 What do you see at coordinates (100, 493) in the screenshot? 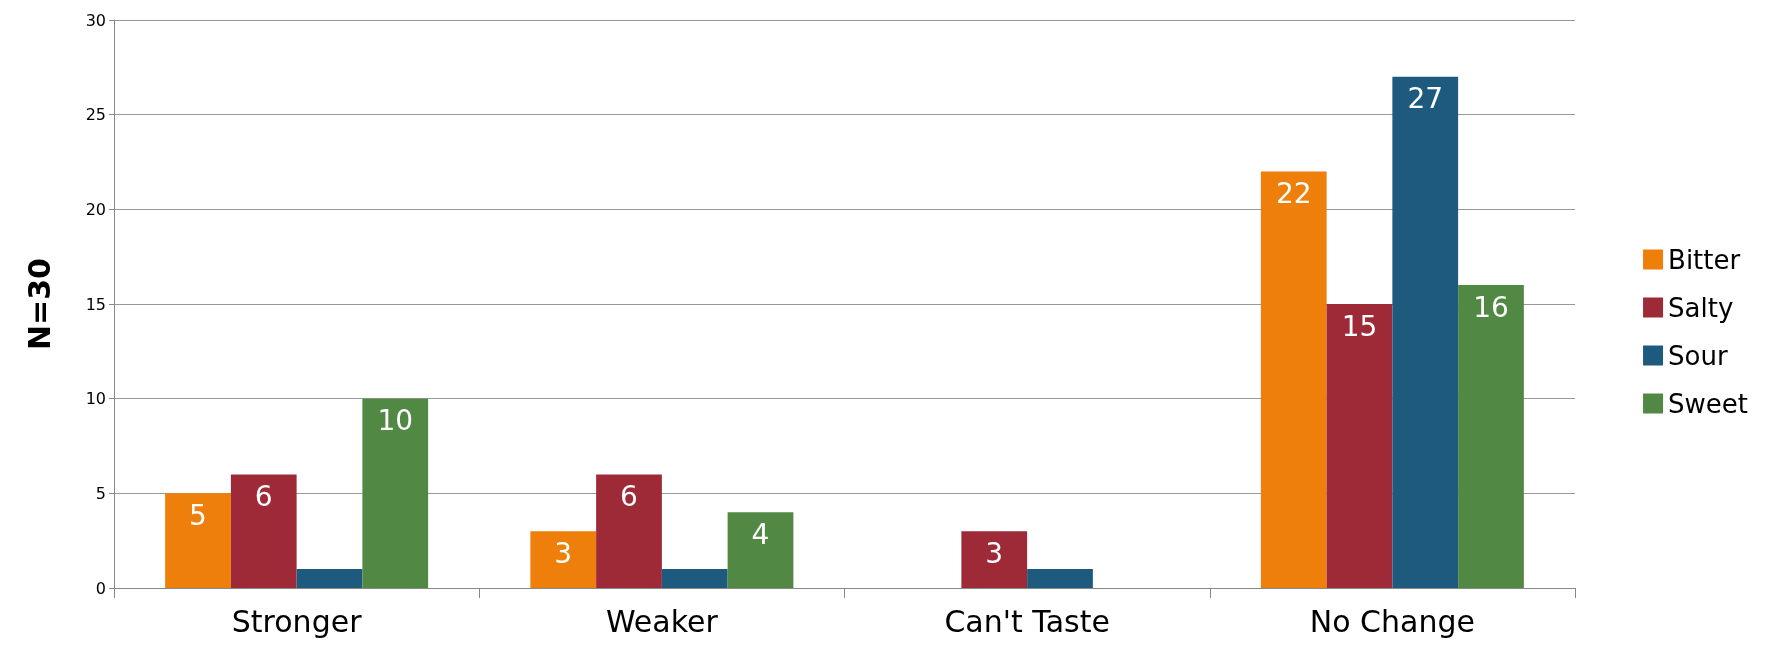
I see `y-tick-label: 5` at bounding box center [100, 493].